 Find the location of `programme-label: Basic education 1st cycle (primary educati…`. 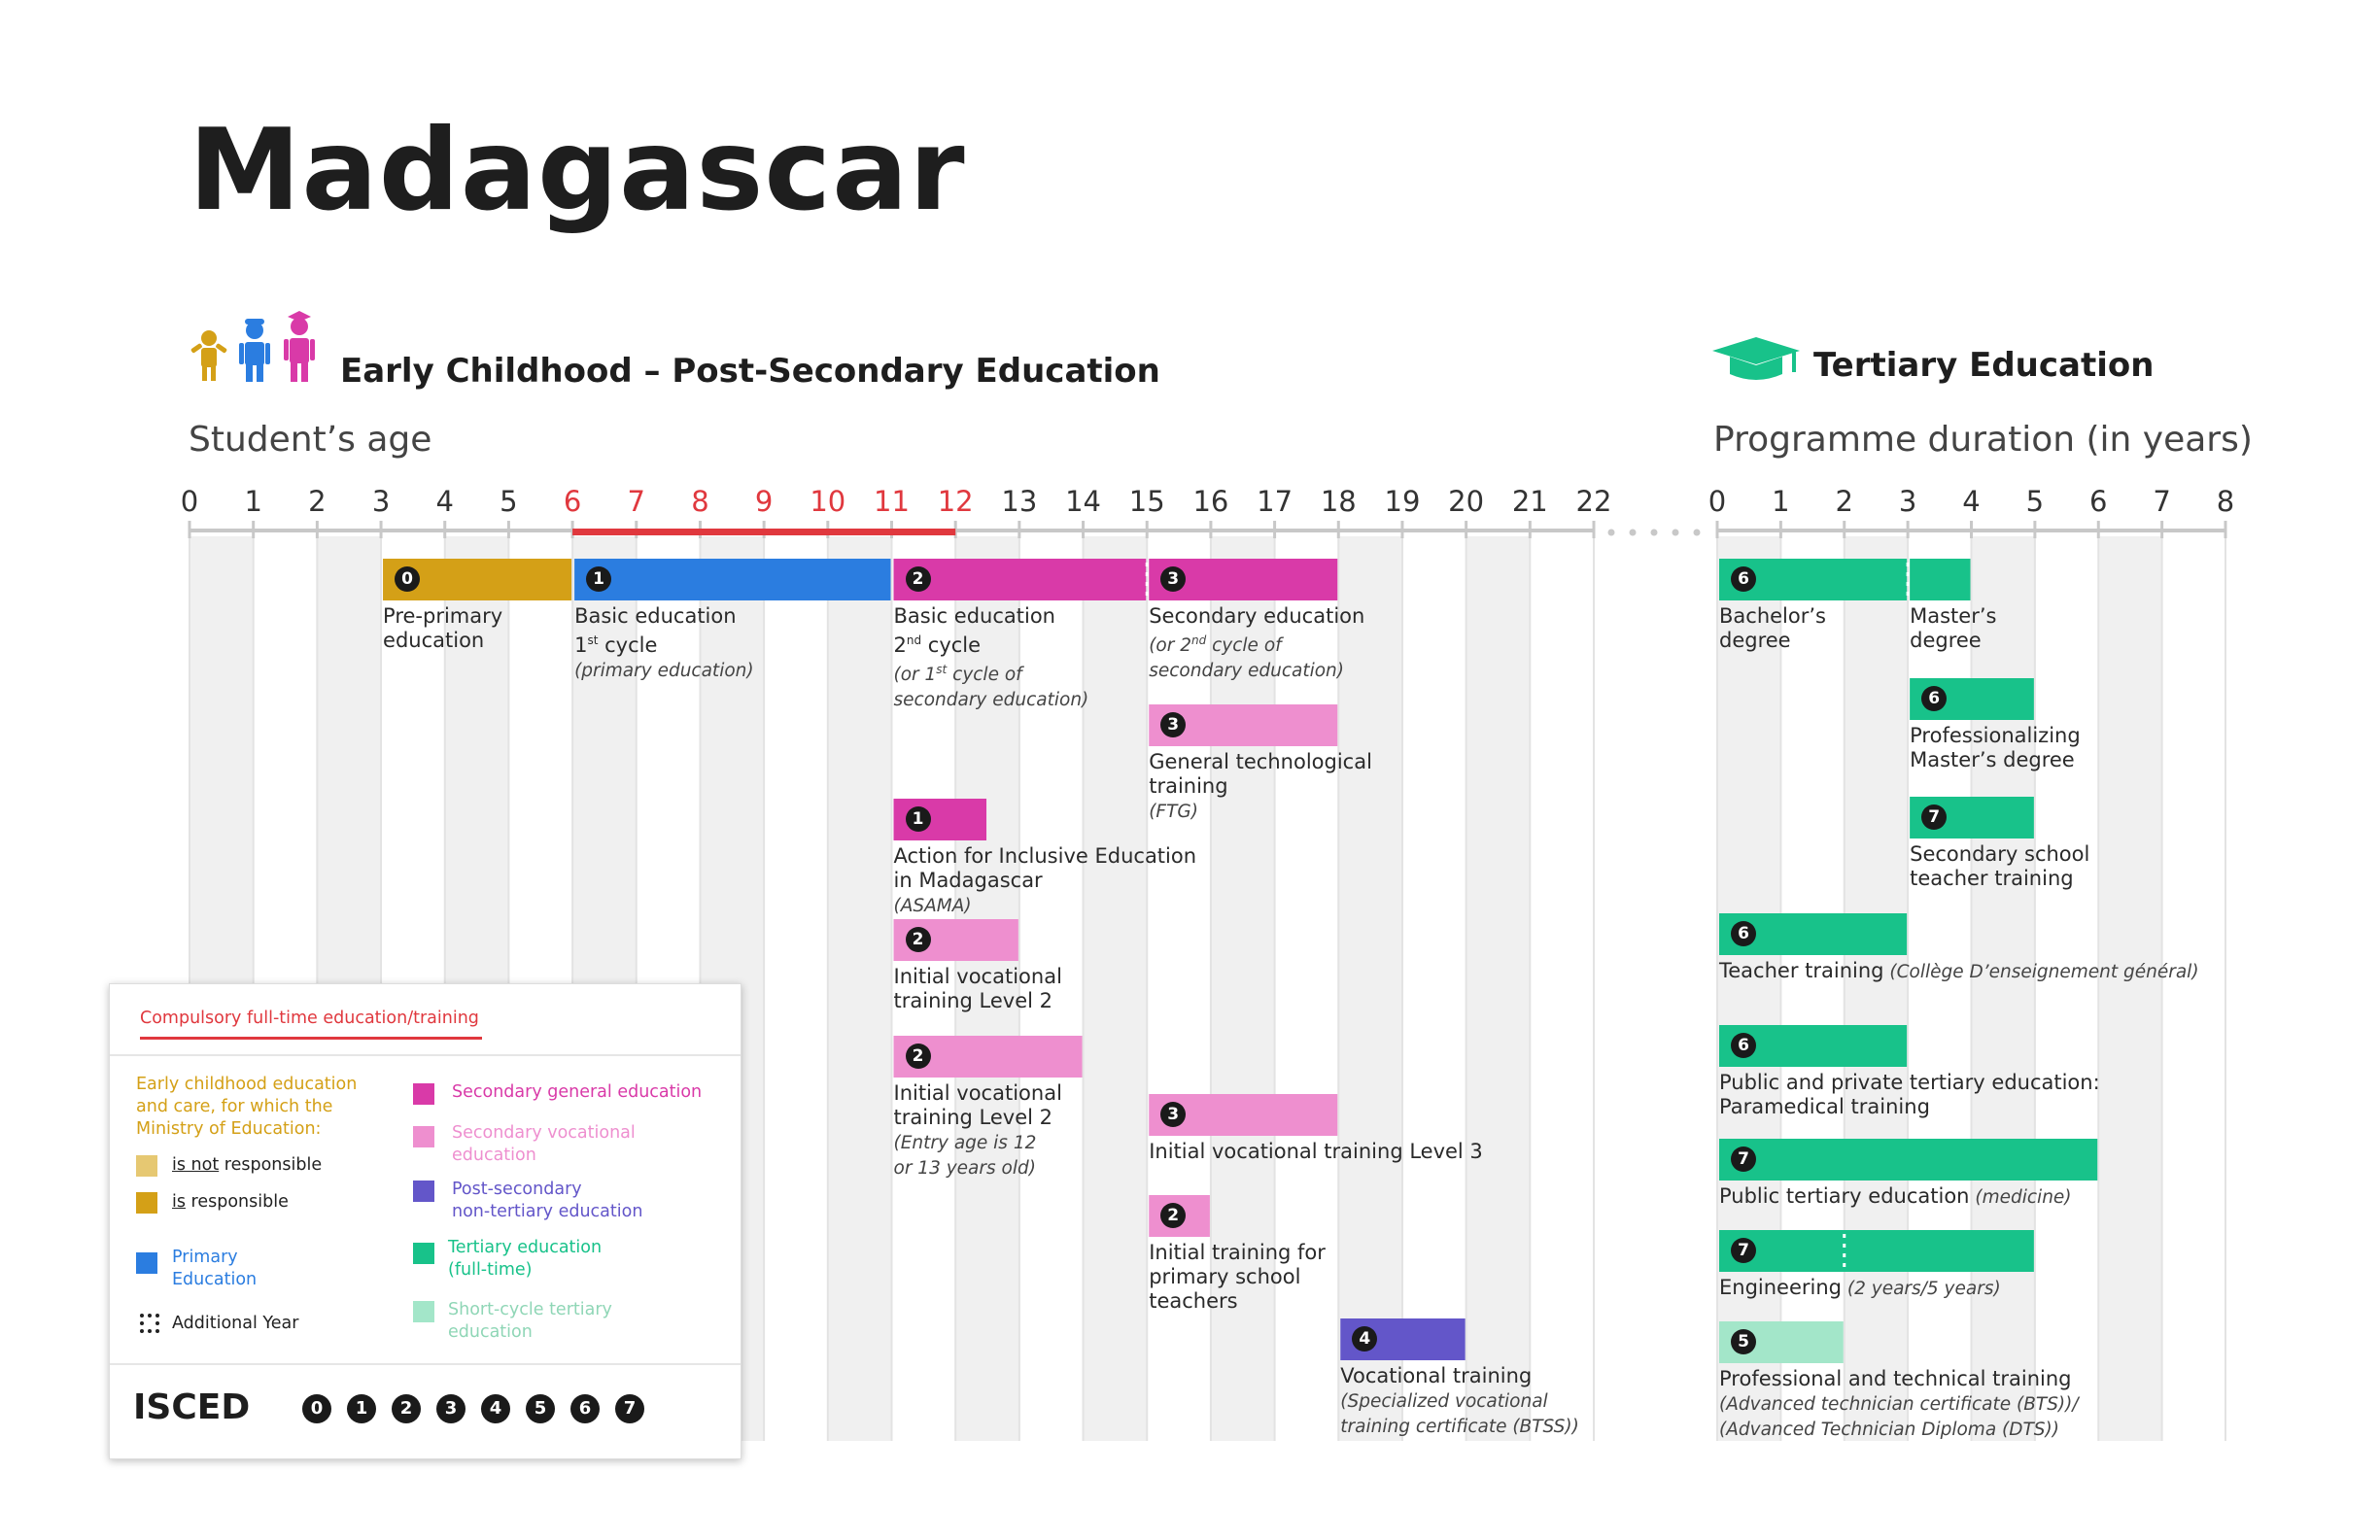

programme-label: Basic education 1st cycle (primary educati… is located at coordinates (664, 642).